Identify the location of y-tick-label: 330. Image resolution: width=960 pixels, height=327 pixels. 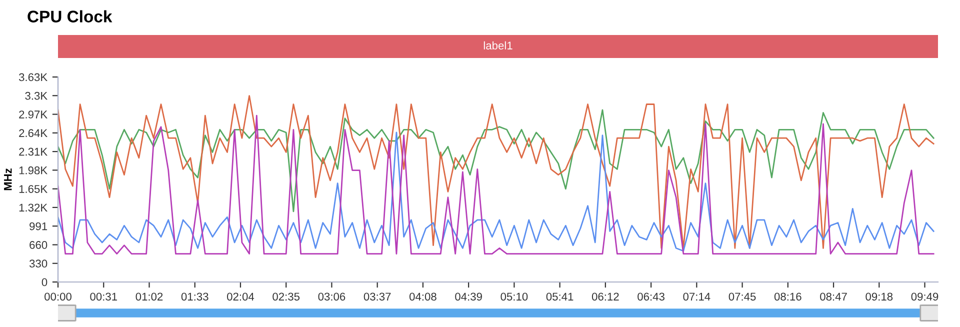
(38, 264).